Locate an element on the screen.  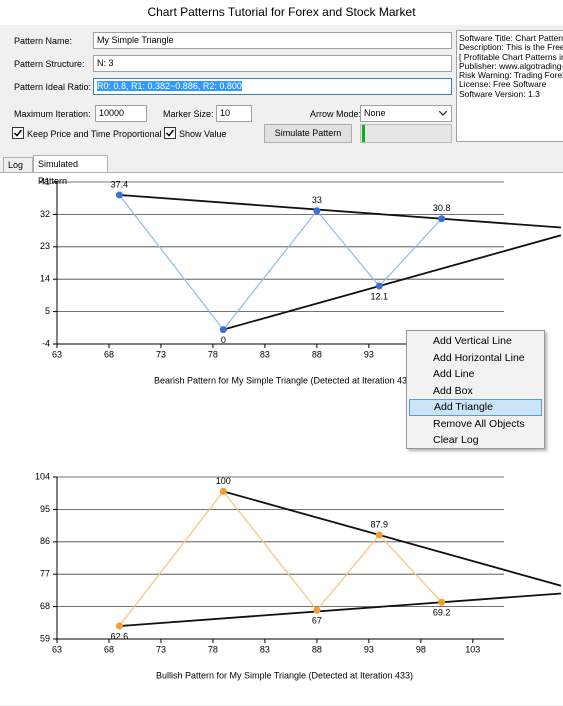
y-tick-label: 86 is located at coordinates (45, 541).